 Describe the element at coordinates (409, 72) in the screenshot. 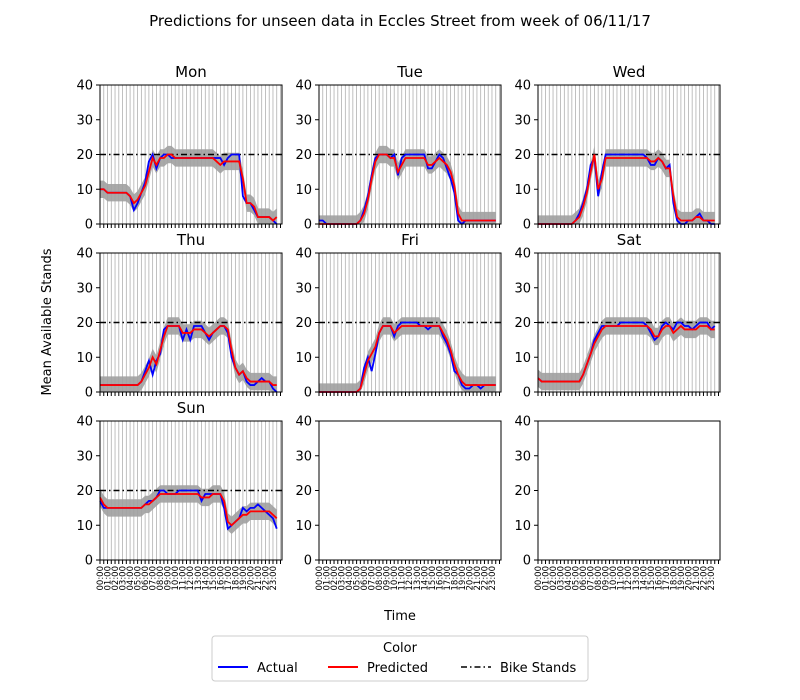

I see `panel-title: Tue` at that location.